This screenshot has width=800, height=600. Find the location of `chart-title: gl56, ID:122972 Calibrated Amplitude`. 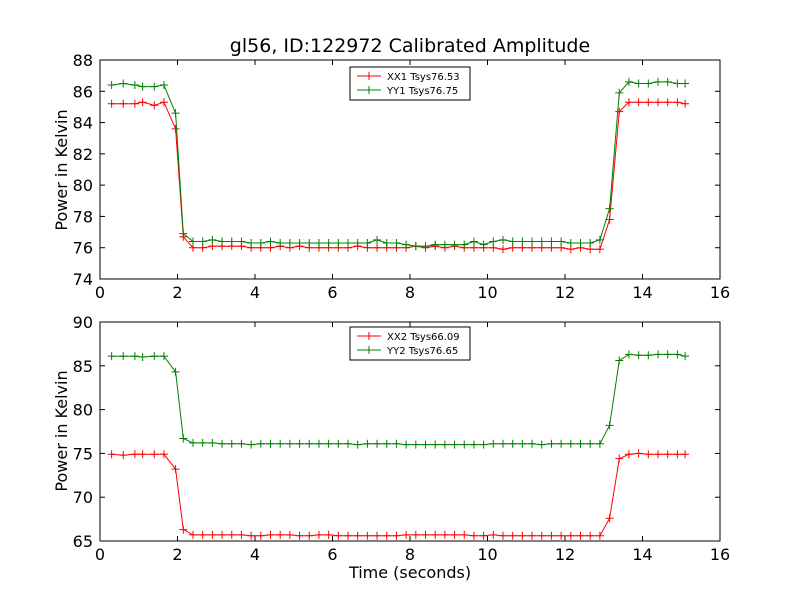

chart-title: gl56, ID:122972 Calibrated Amplitude is located at coordinates (410, 46).